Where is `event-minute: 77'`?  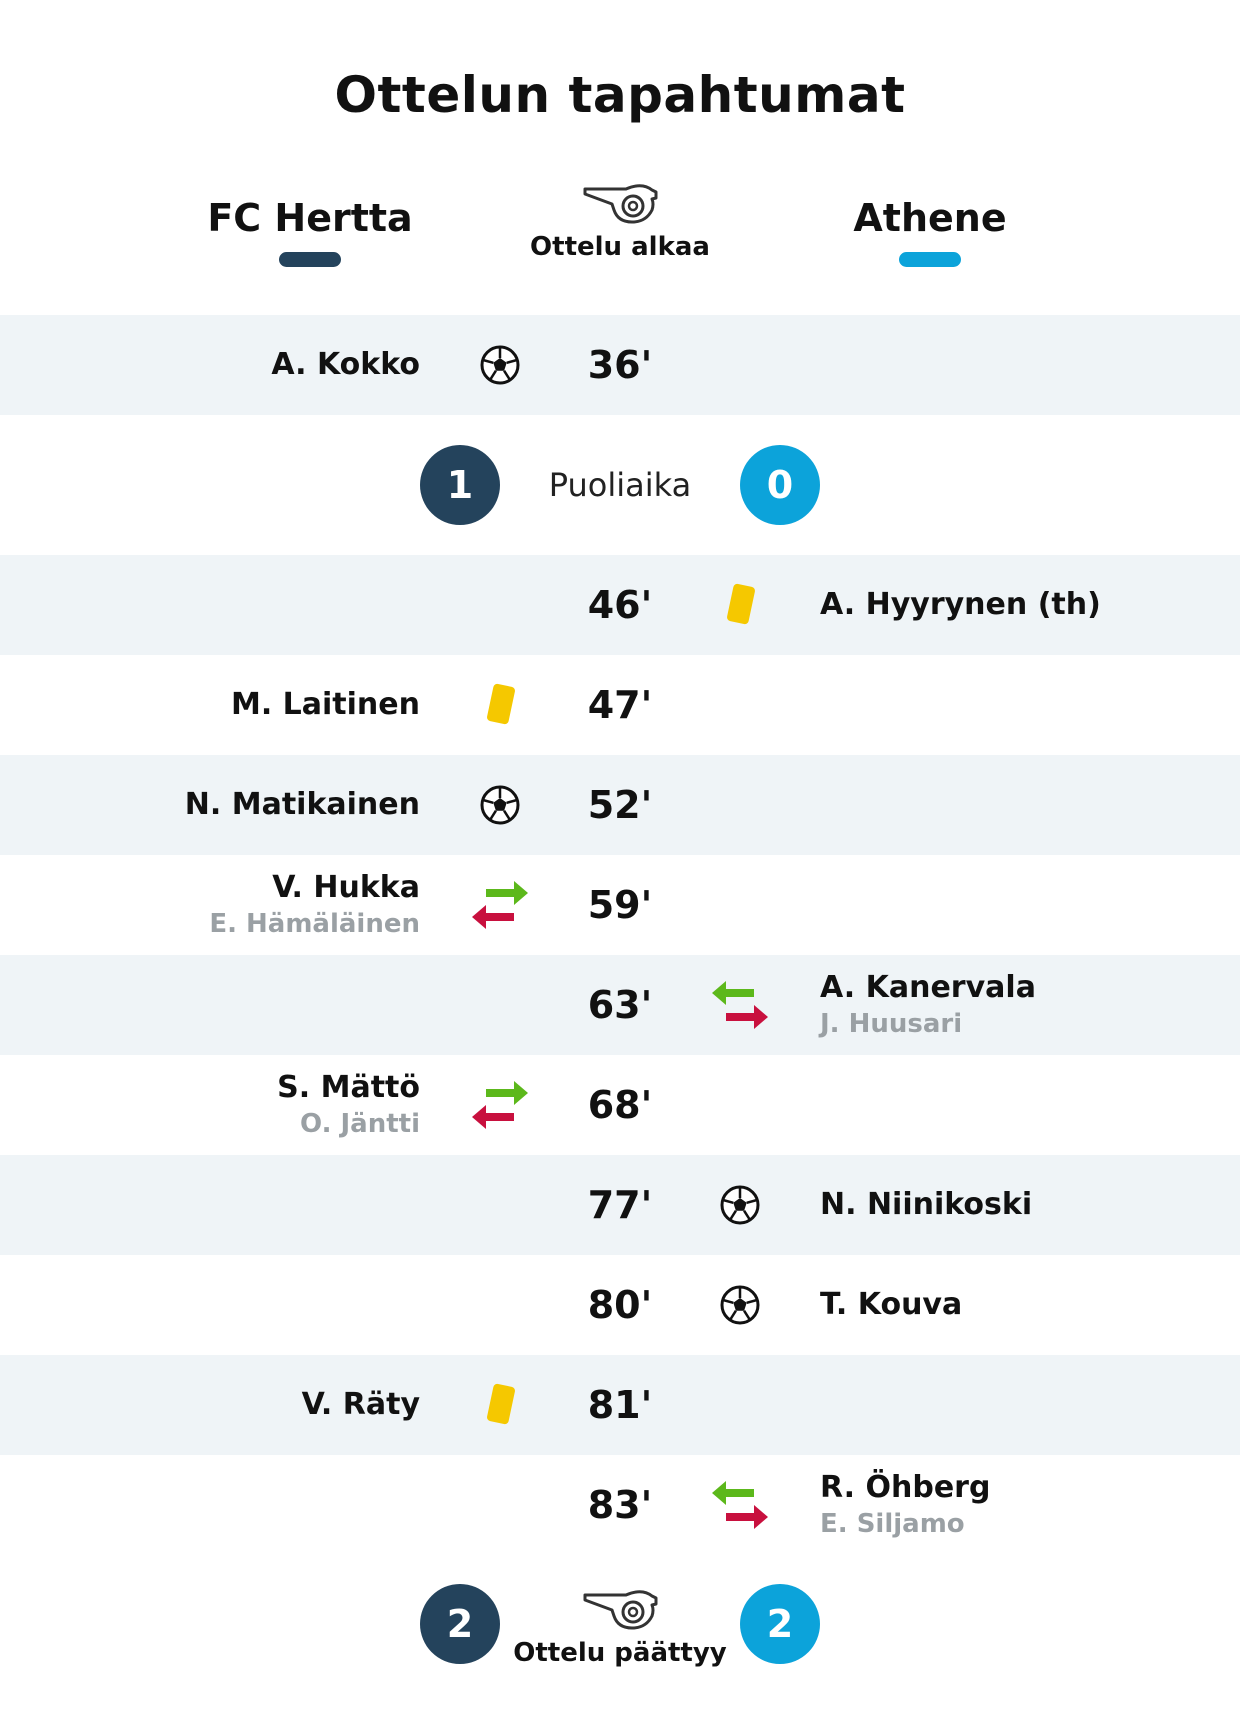
event-minute: 77' is located at coordinates (620, 1205).